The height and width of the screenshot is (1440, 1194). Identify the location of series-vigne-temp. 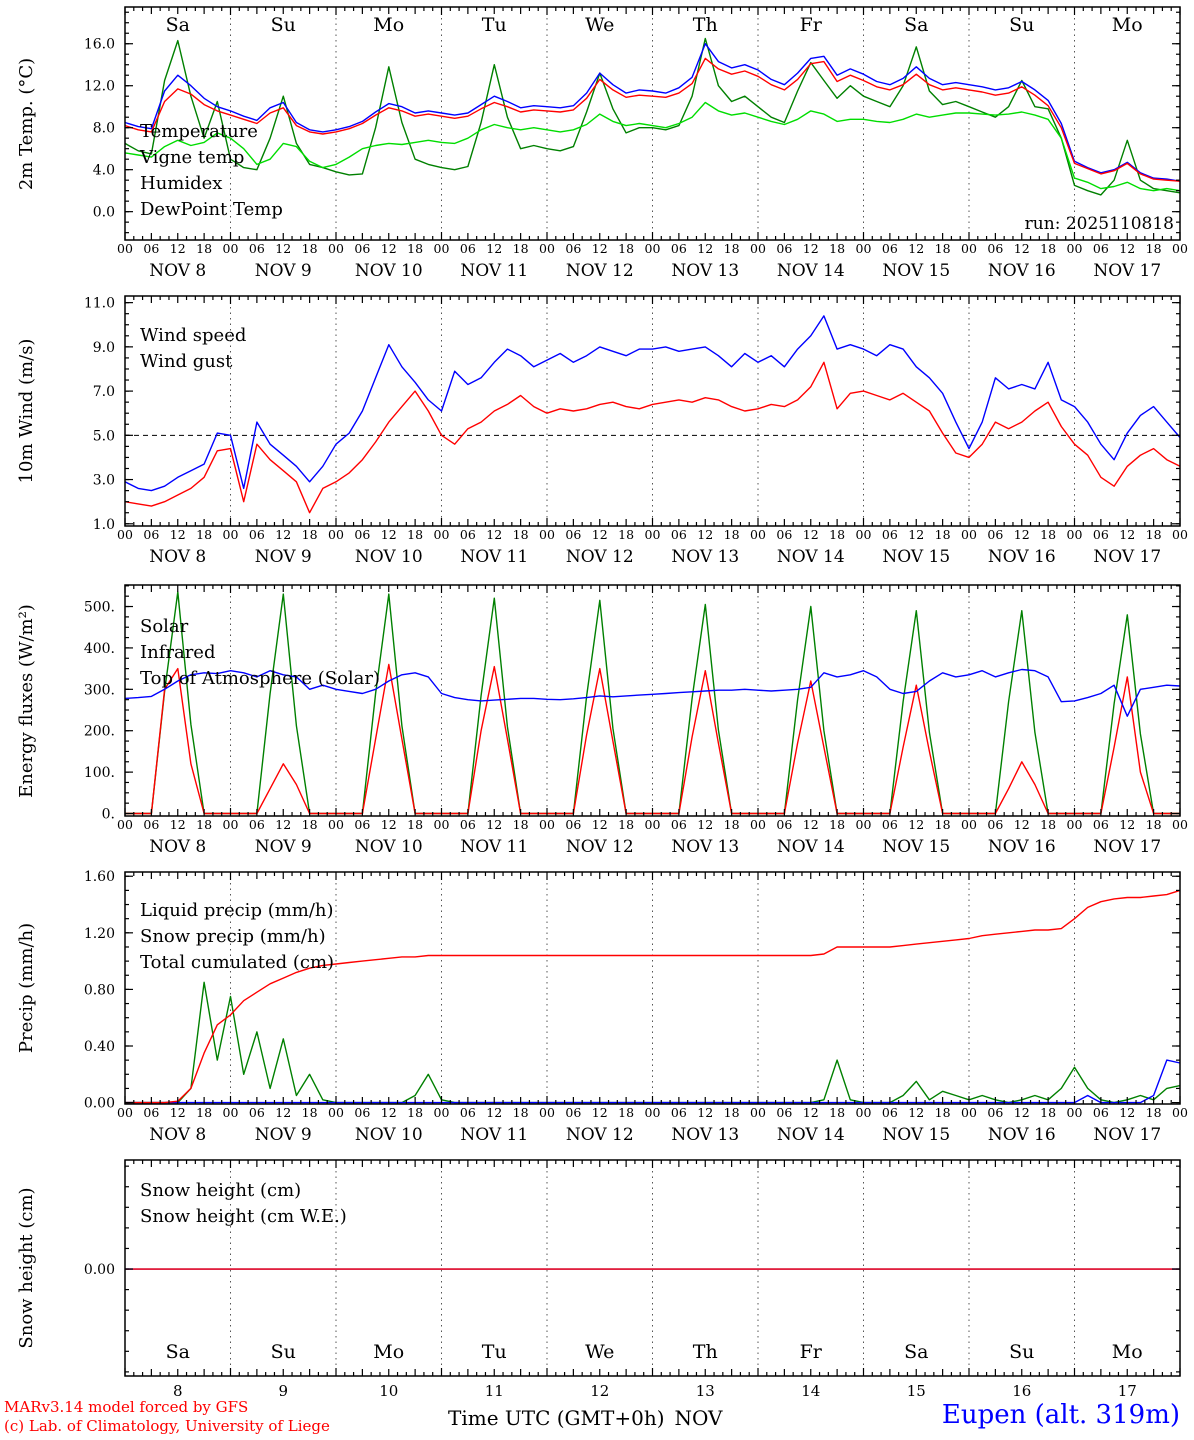
(652, 116).